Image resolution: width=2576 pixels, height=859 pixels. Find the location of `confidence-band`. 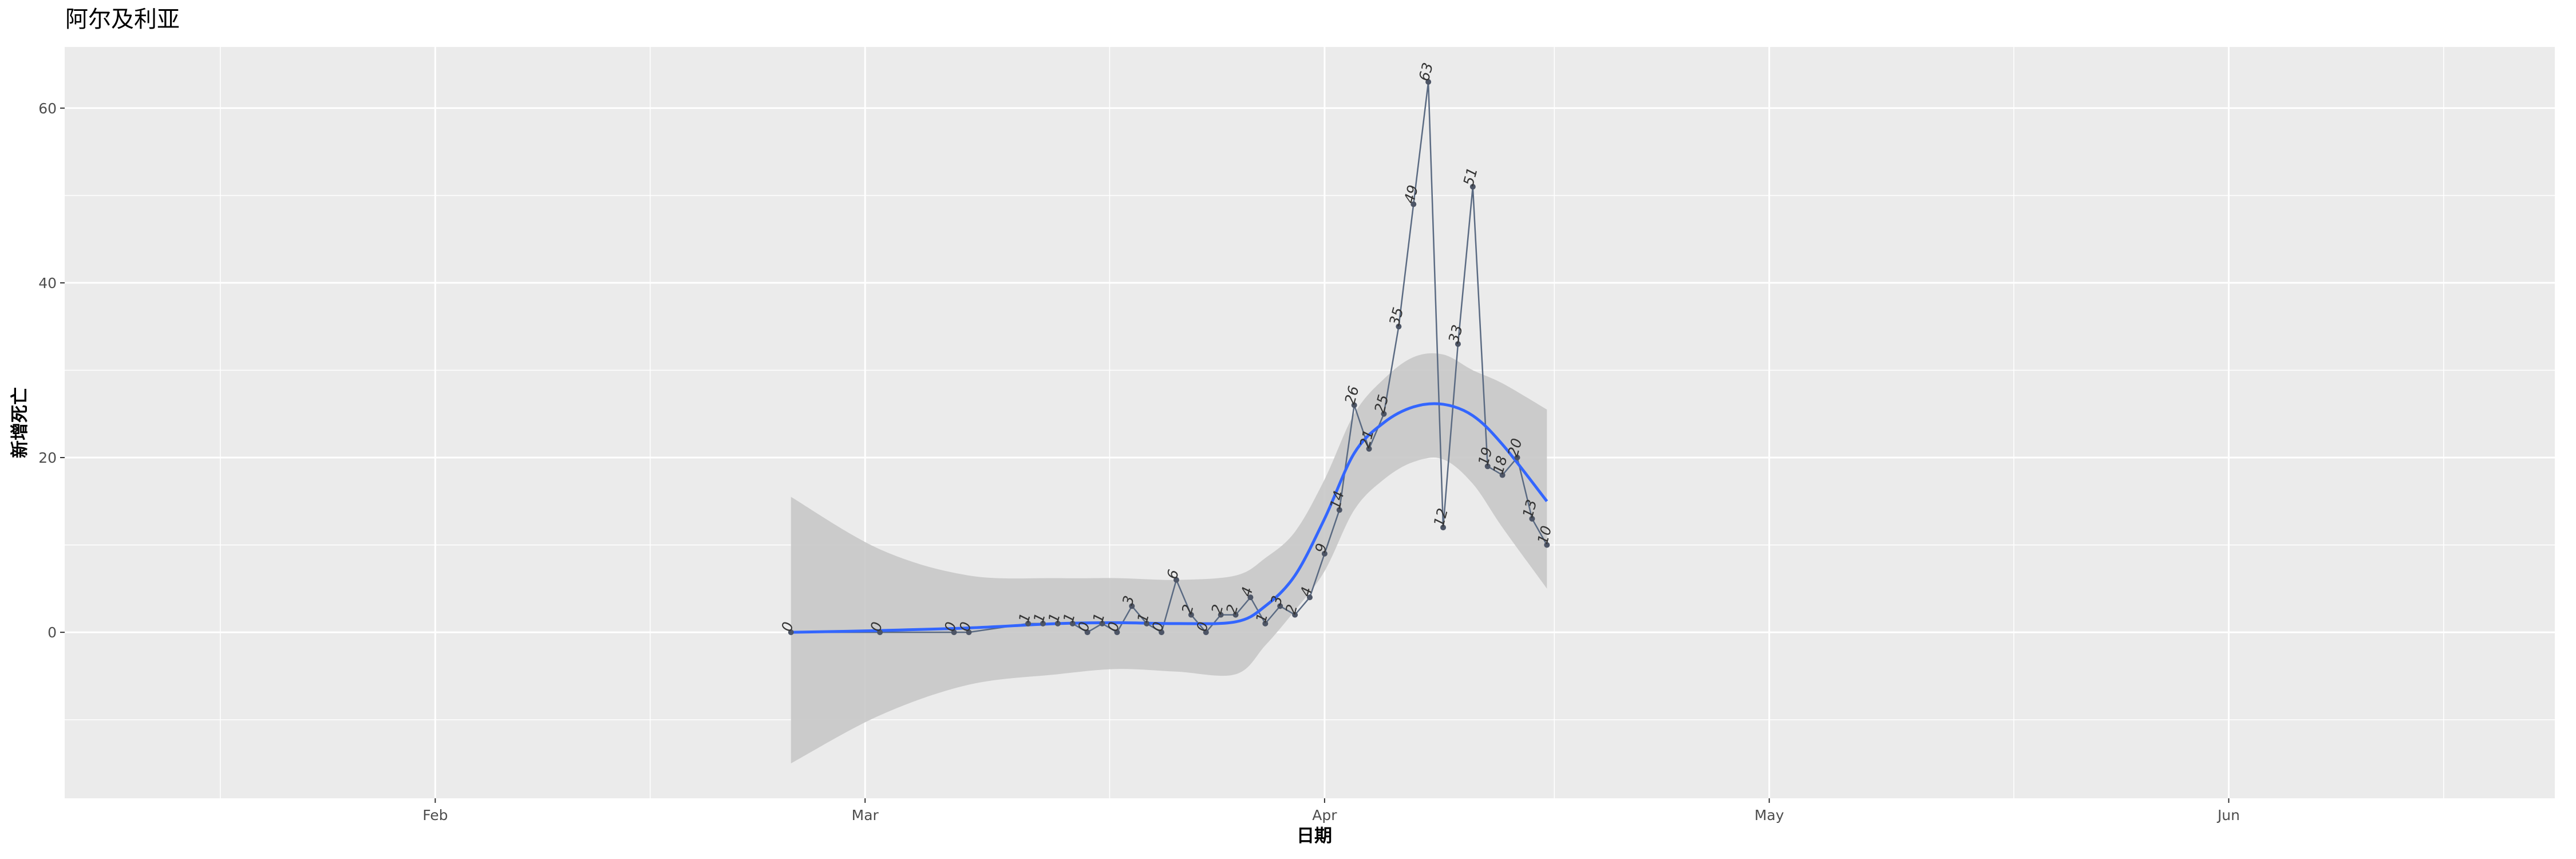

confidence-band is located at coordinates (1169, 558).